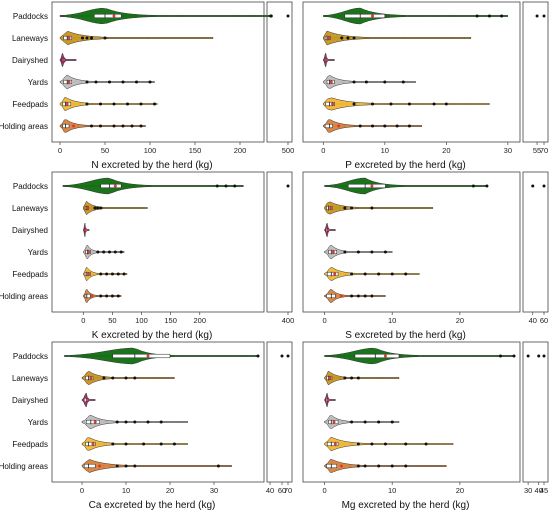 This screenshot has height=520, width=550. I want to click on violin-laneways, so click(397, 38).